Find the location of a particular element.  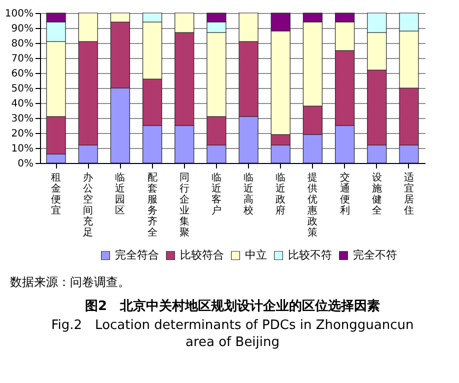

x-tick-label: 临近高校 is located at coordinates (248, 194).